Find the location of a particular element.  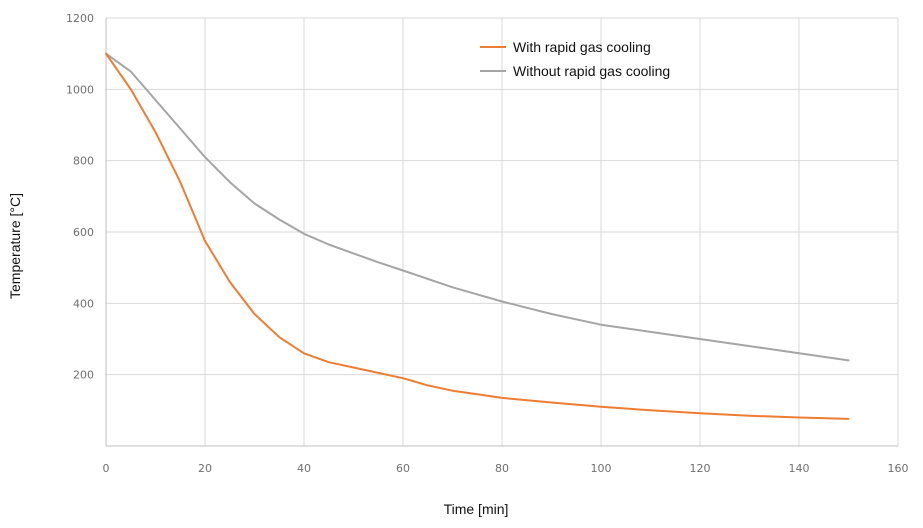

y-tick-label: 200 is located at coordinates (83, 375).